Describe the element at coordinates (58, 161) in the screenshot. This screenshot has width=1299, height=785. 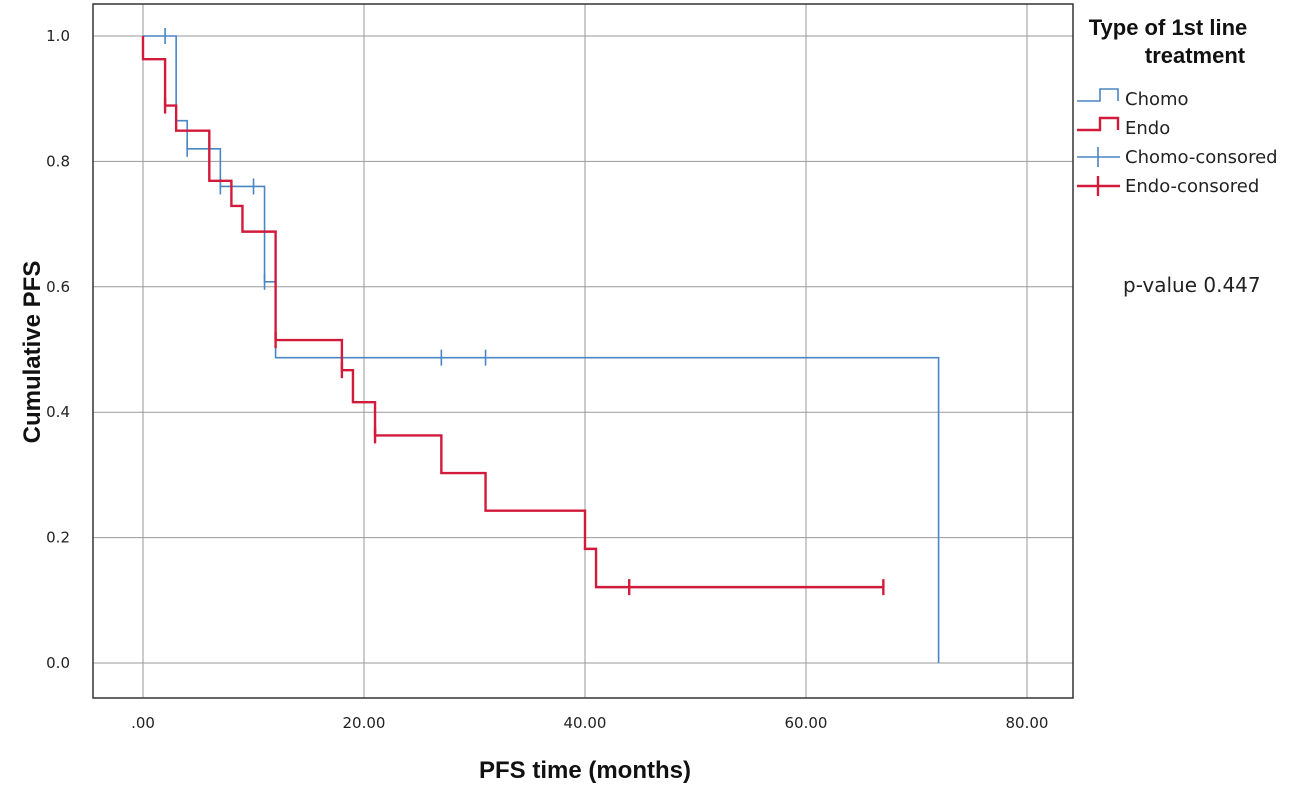
I see `y-tick-label: 0.8` at that location.